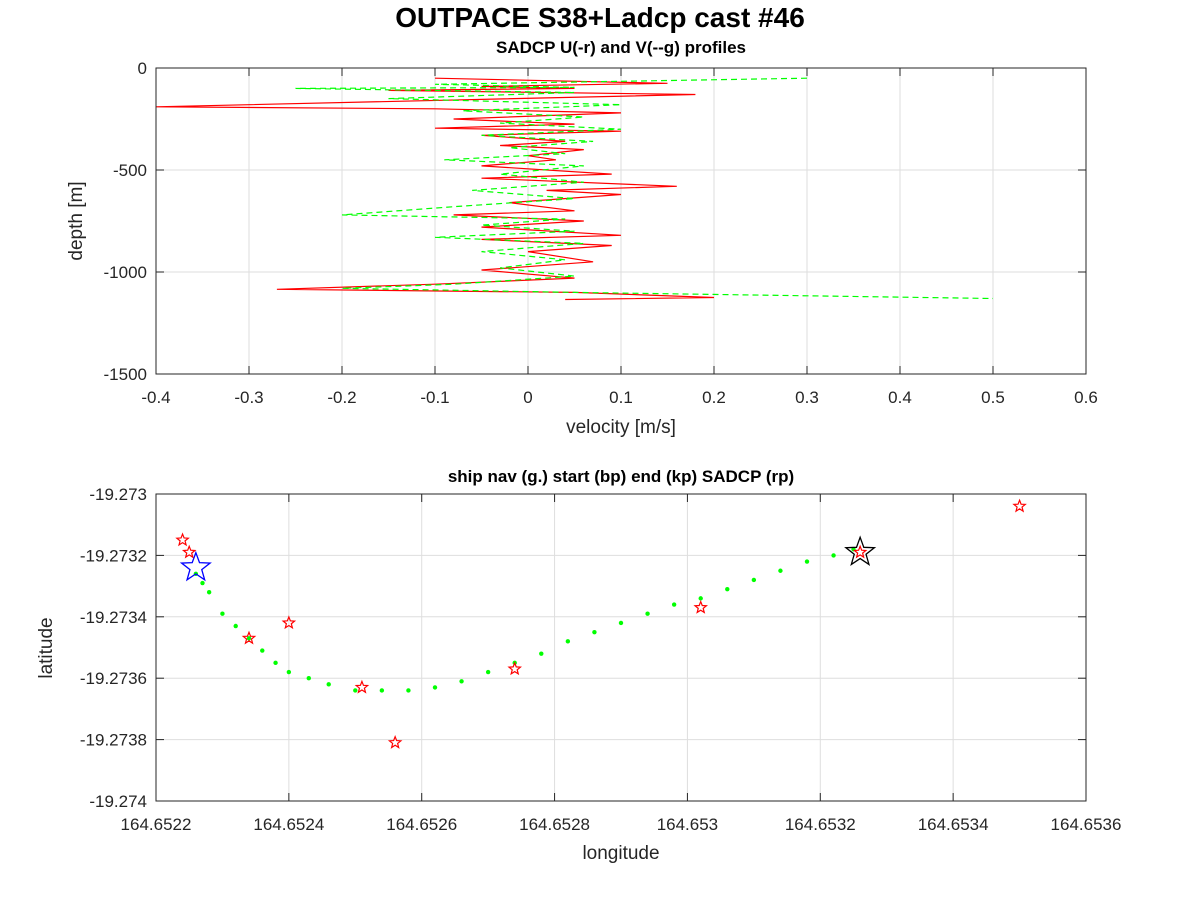 The height and width of the screenshot is (900, 1200). What do you see at coordinates (142, 68) in the screenshot?
I see `profile-y-tick-label: 0` at bounding box center [142, 68].